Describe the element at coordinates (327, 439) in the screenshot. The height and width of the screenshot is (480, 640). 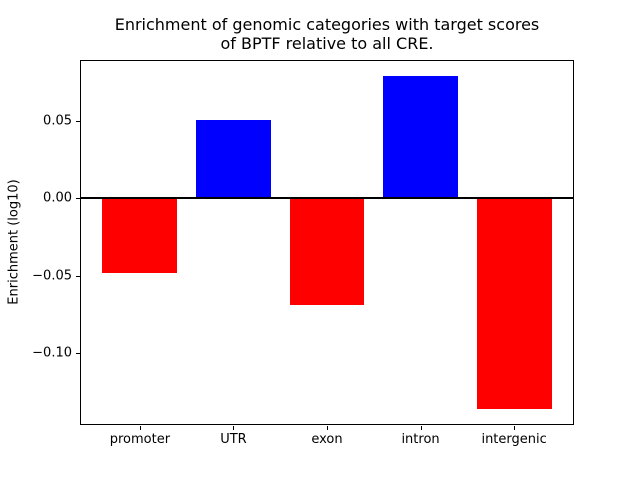
I see `x-tick-label-exon: exon` at that location.